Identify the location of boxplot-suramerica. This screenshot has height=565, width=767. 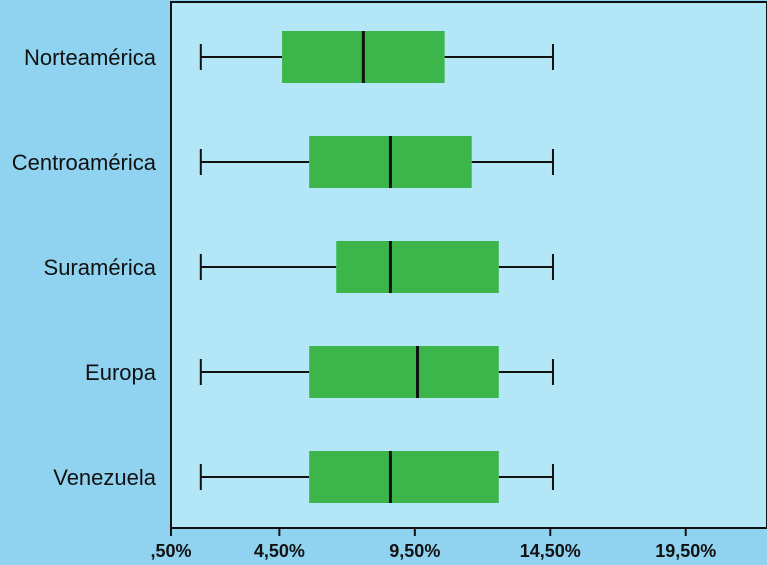
(376, 267).